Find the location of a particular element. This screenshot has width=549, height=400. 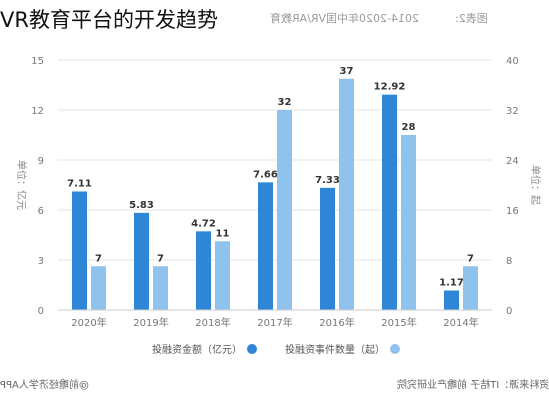

category-label: 2020年 is located at coordinates (88, 322).